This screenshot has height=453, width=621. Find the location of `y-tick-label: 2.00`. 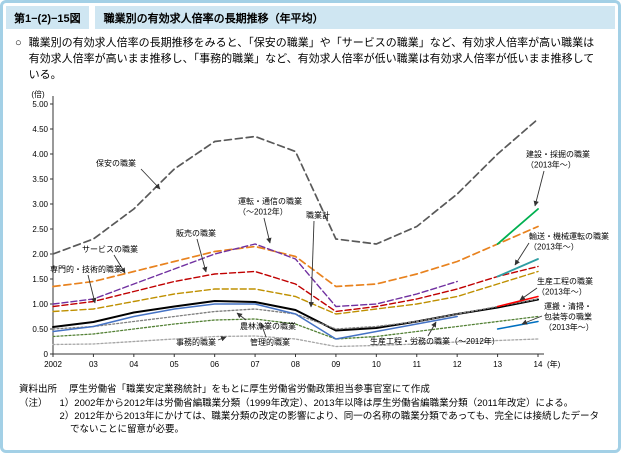

y-tick-label: 2.00 is located at coordinates (40, 254).